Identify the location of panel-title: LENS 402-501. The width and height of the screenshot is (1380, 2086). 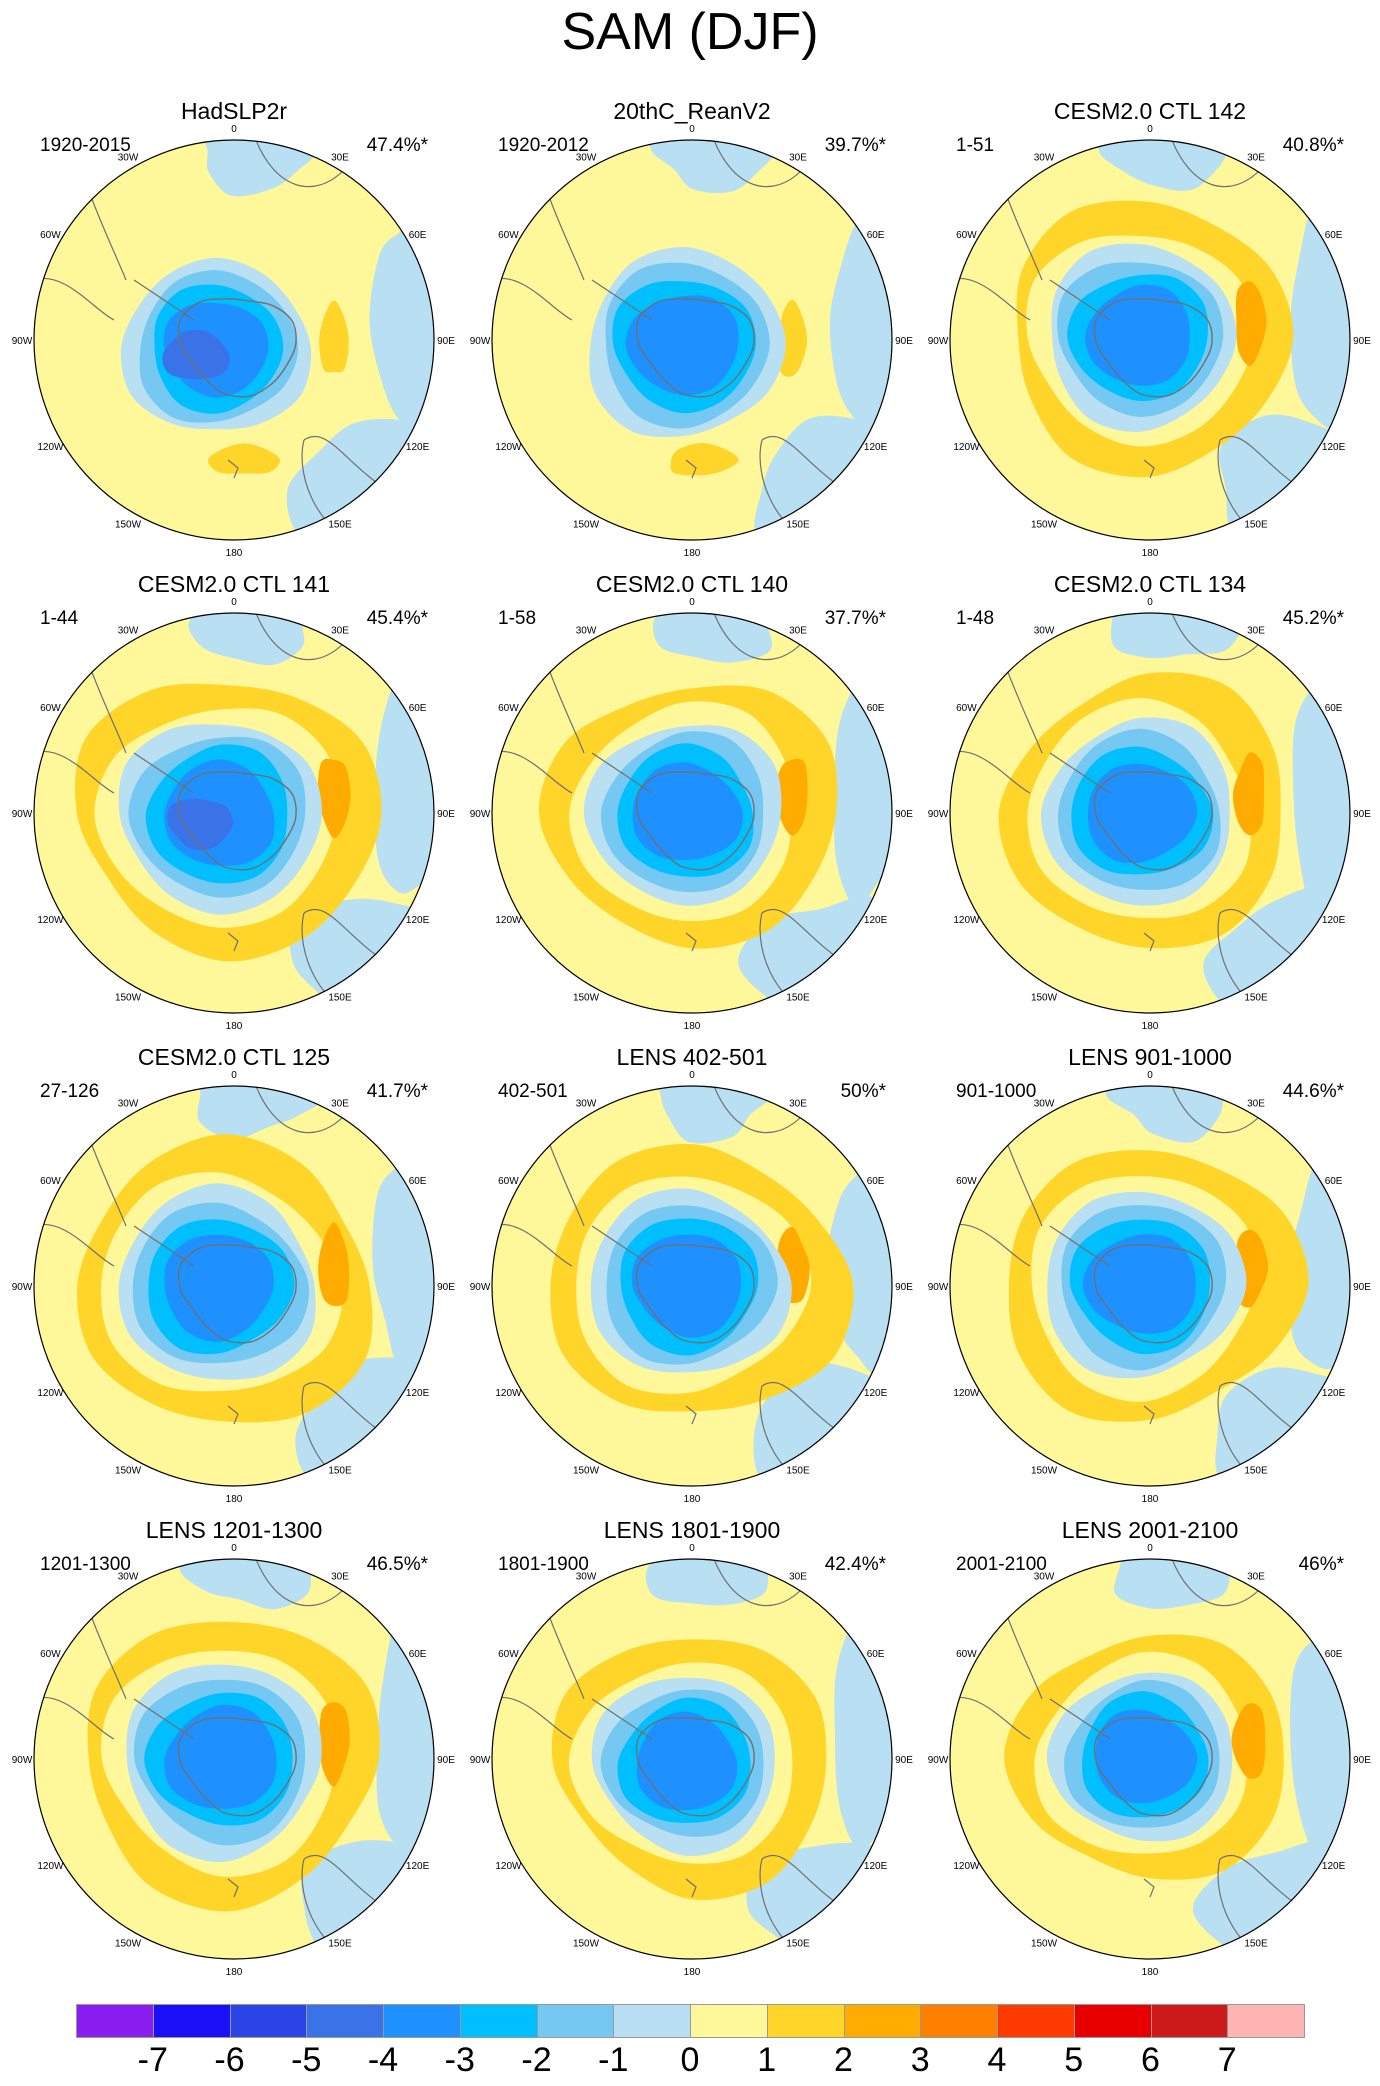
(692, 1057).